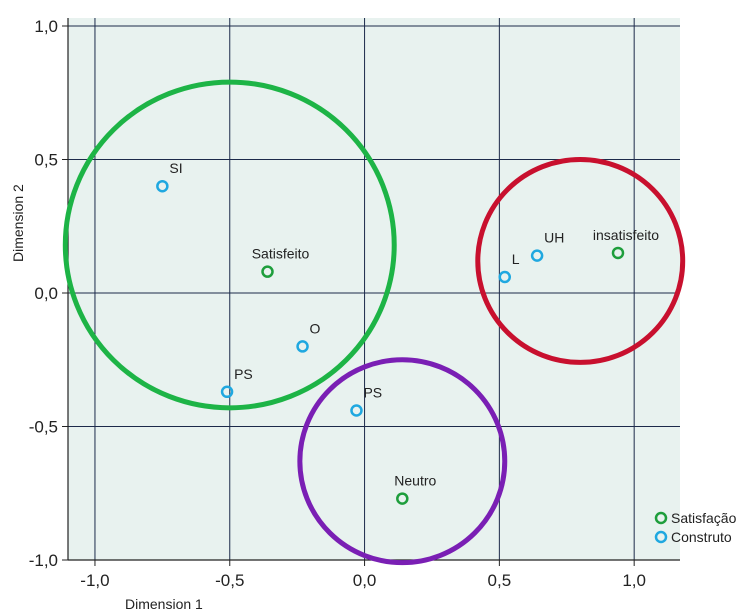 Image resolution: width=746 pixels, height=613 pixels. What do you see at coordinates (626, 235) in the screenshot?
I see `point-label: insatisfeito` at bounding box center [626, 235].